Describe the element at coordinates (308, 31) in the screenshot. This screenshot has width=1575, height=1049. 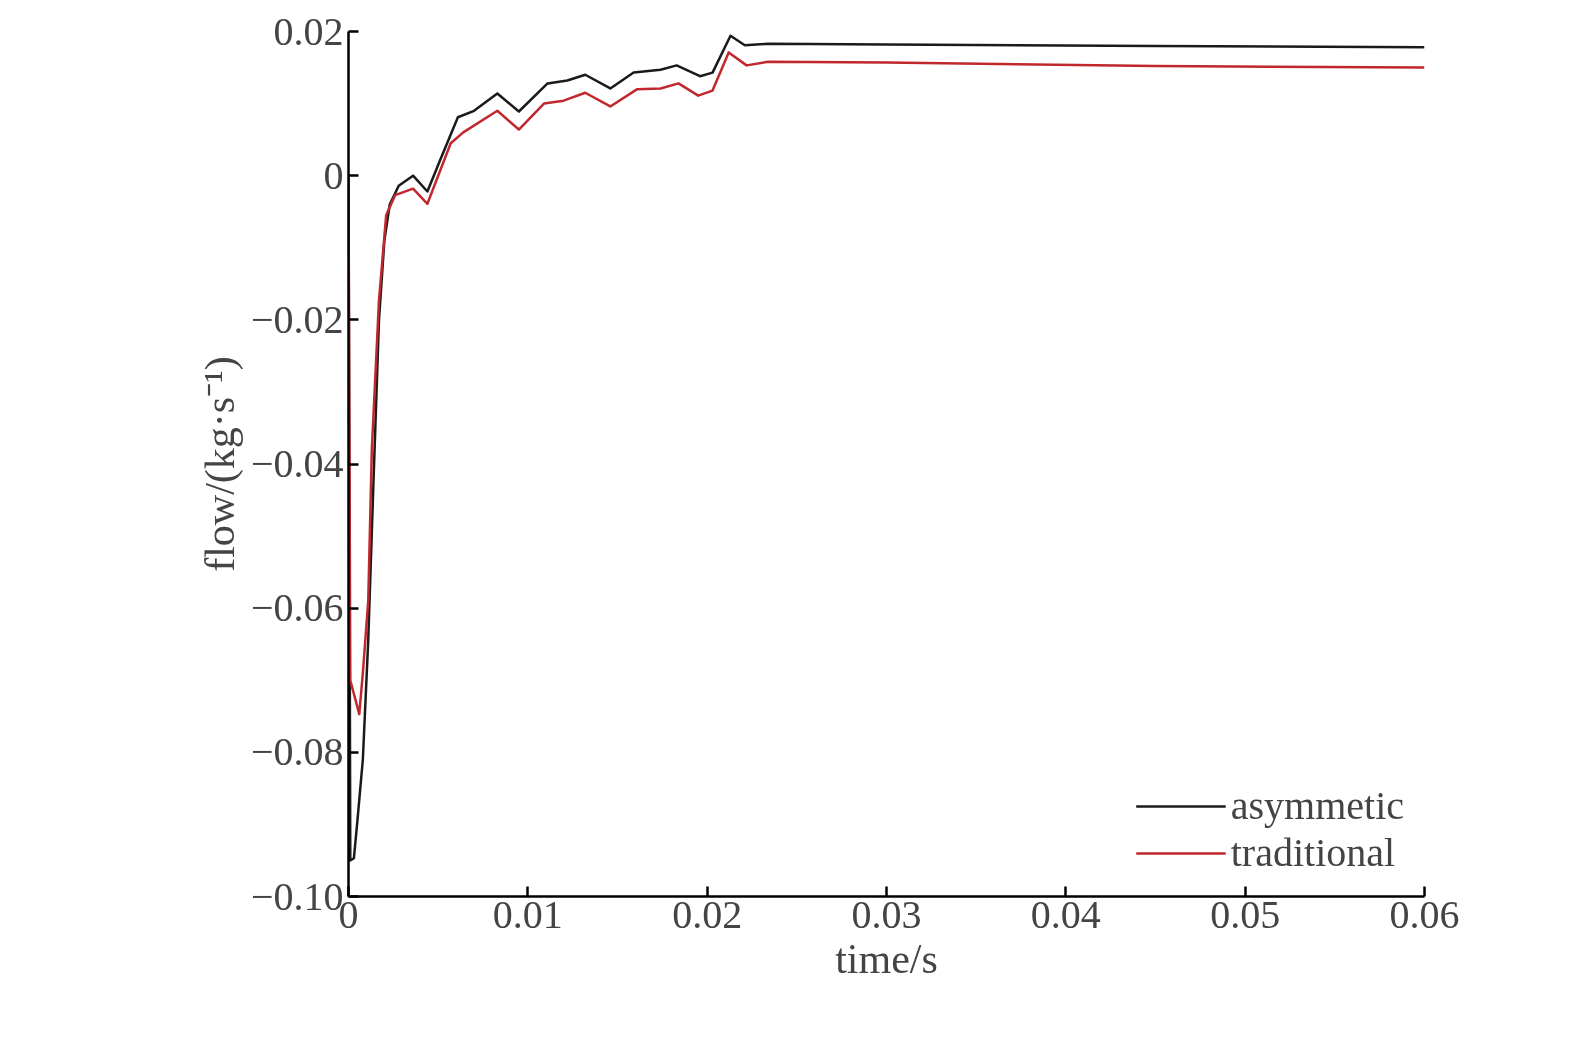
I see `y-tick-label: 0.02` at that location.